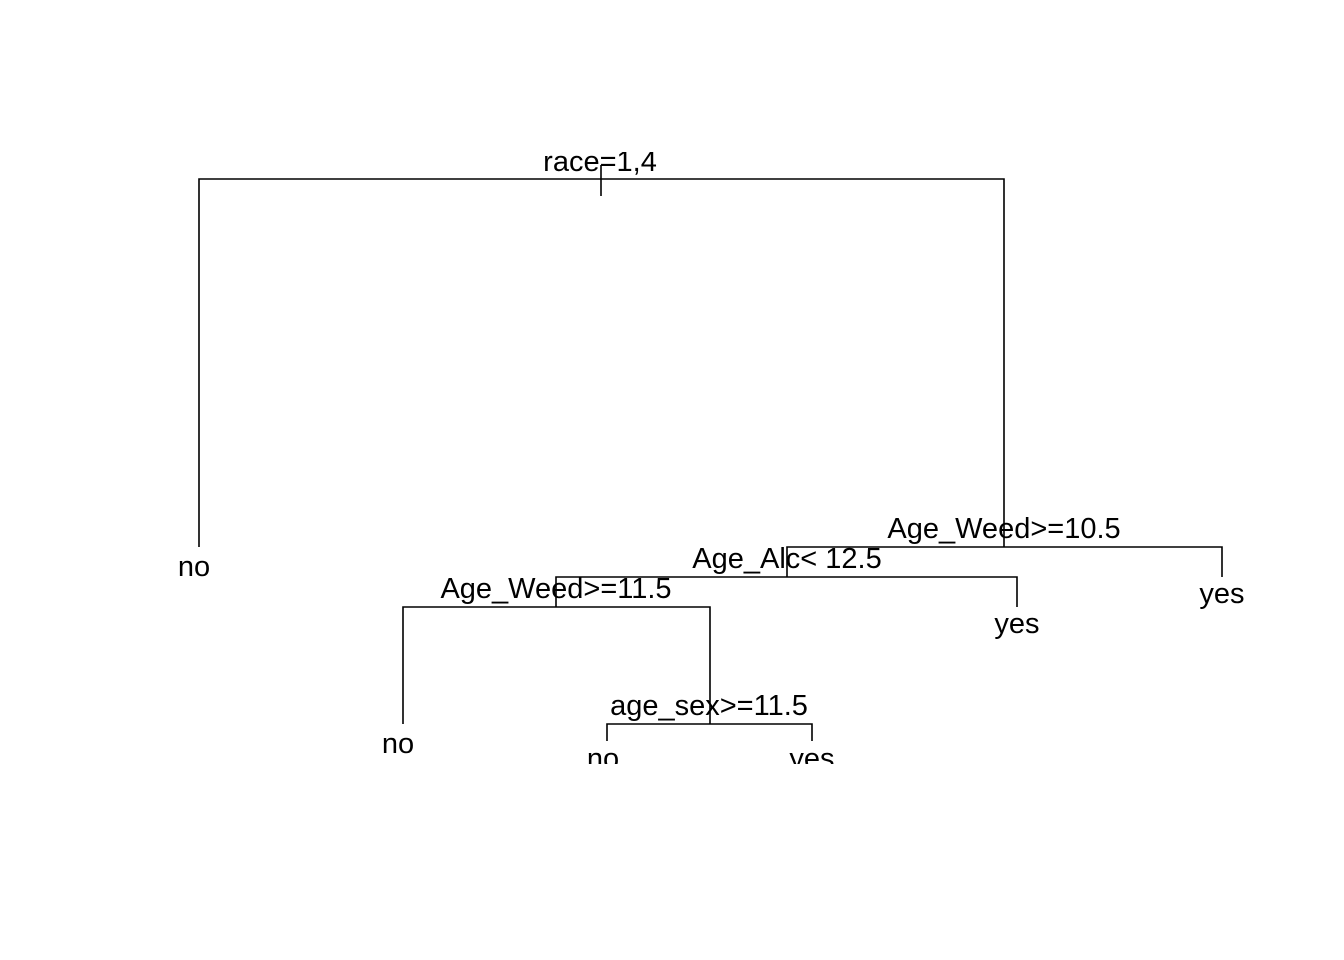 The image size is (1344, 960). What do you see at coordinates (398, 744) in the screenshot?
I see `leaf-label-age-weed-11-5-left: no` at bounding box center [398, 744].